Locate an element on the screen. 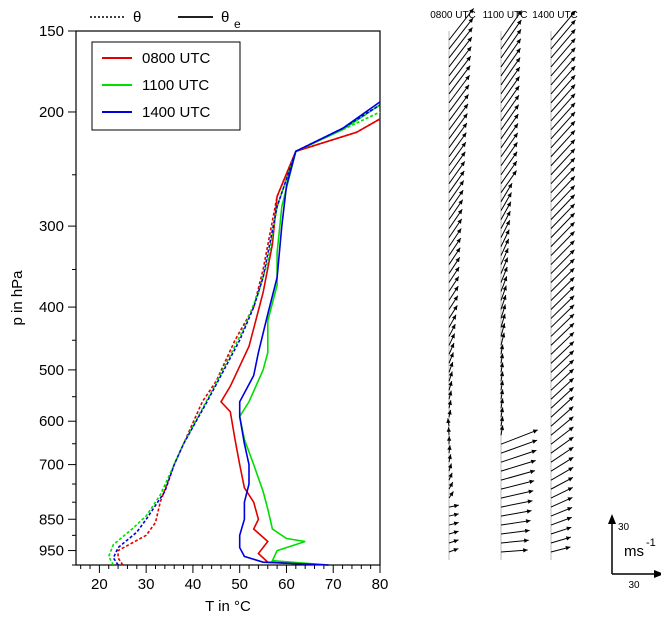  y-axis-label: p in hPa is located at coordinates (17, 298).